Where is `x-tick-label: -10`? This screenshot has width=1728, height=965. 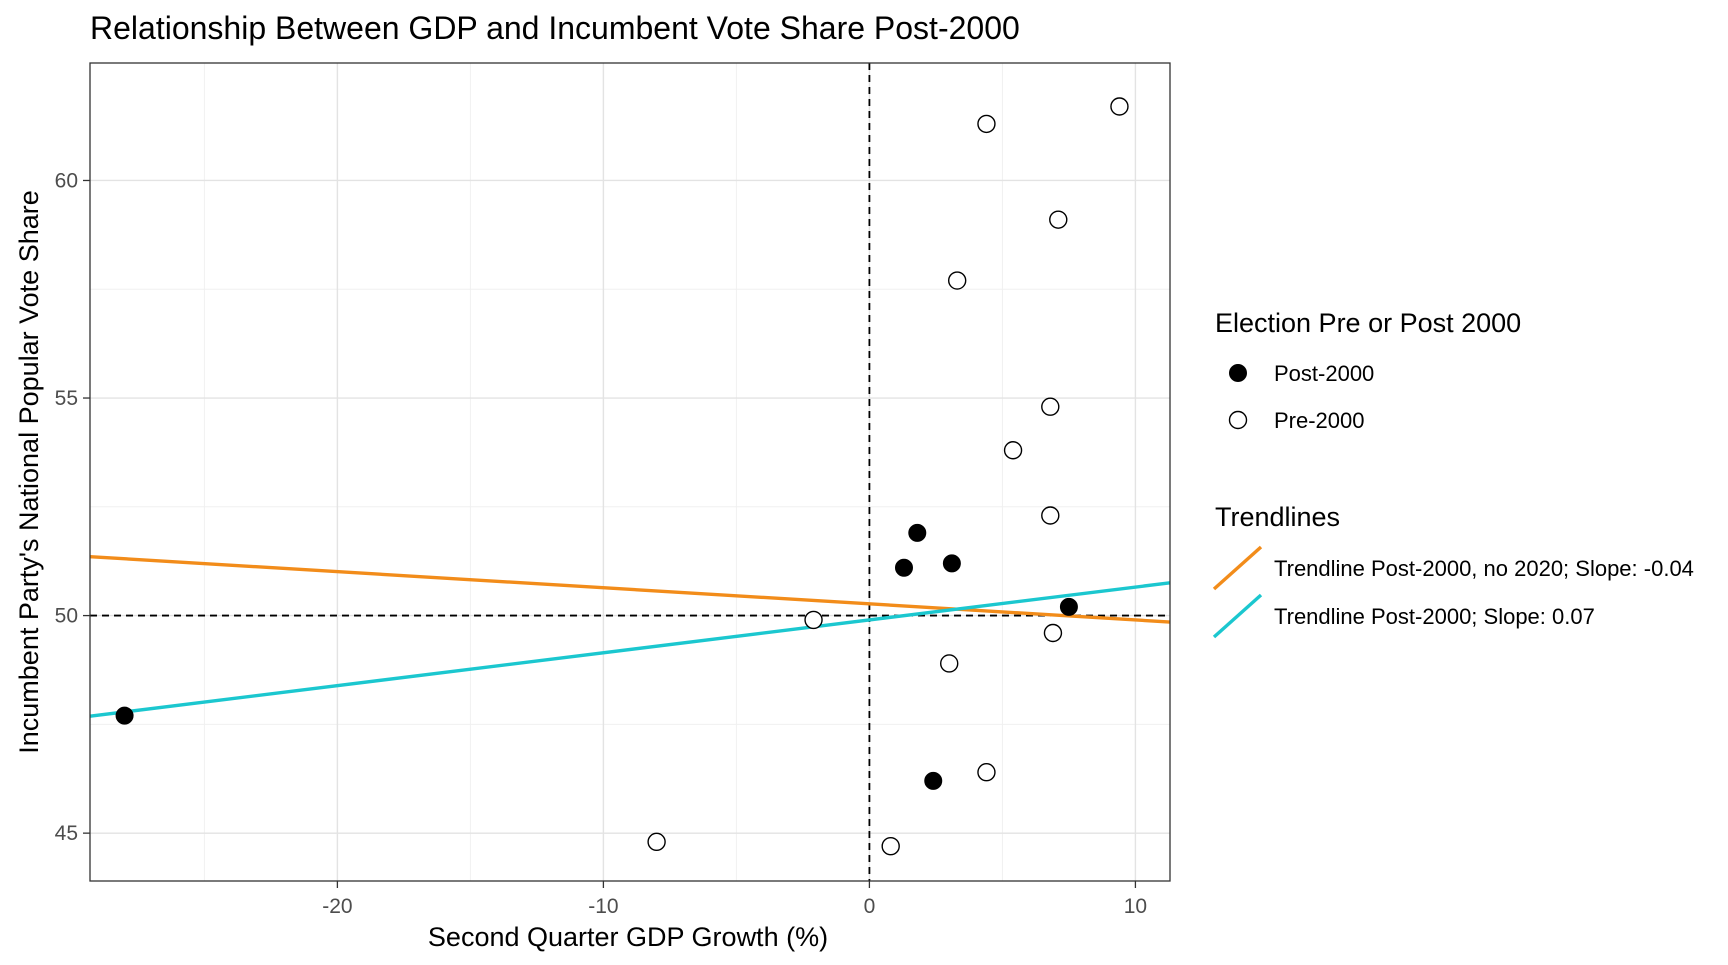 x-tick-label: -10 is located at coordinates (603, 906).